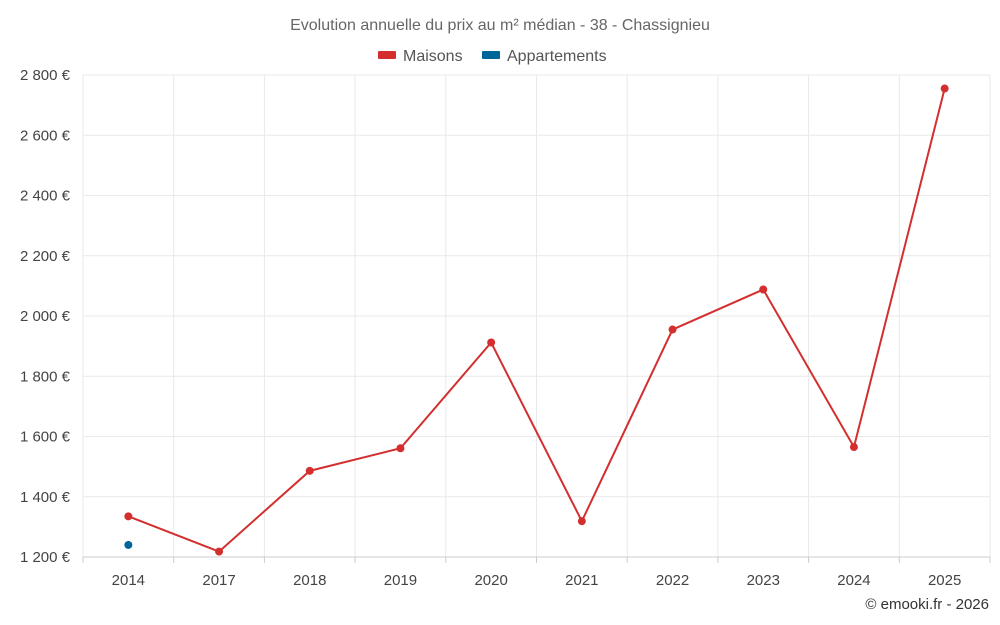 This screenshot has height=625, width=1000. Describe the element at coordinates (45, 135) in the screenshot. I see `y-tick-label: 2 600 €` at that location.